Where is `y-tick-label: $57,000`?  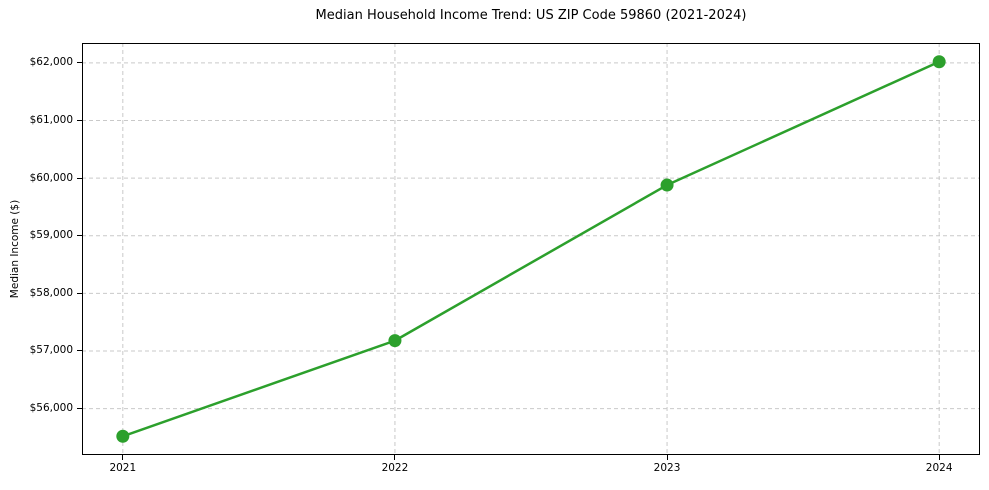
y-tick-label: $57,000 is located at coordinates (51, 350).